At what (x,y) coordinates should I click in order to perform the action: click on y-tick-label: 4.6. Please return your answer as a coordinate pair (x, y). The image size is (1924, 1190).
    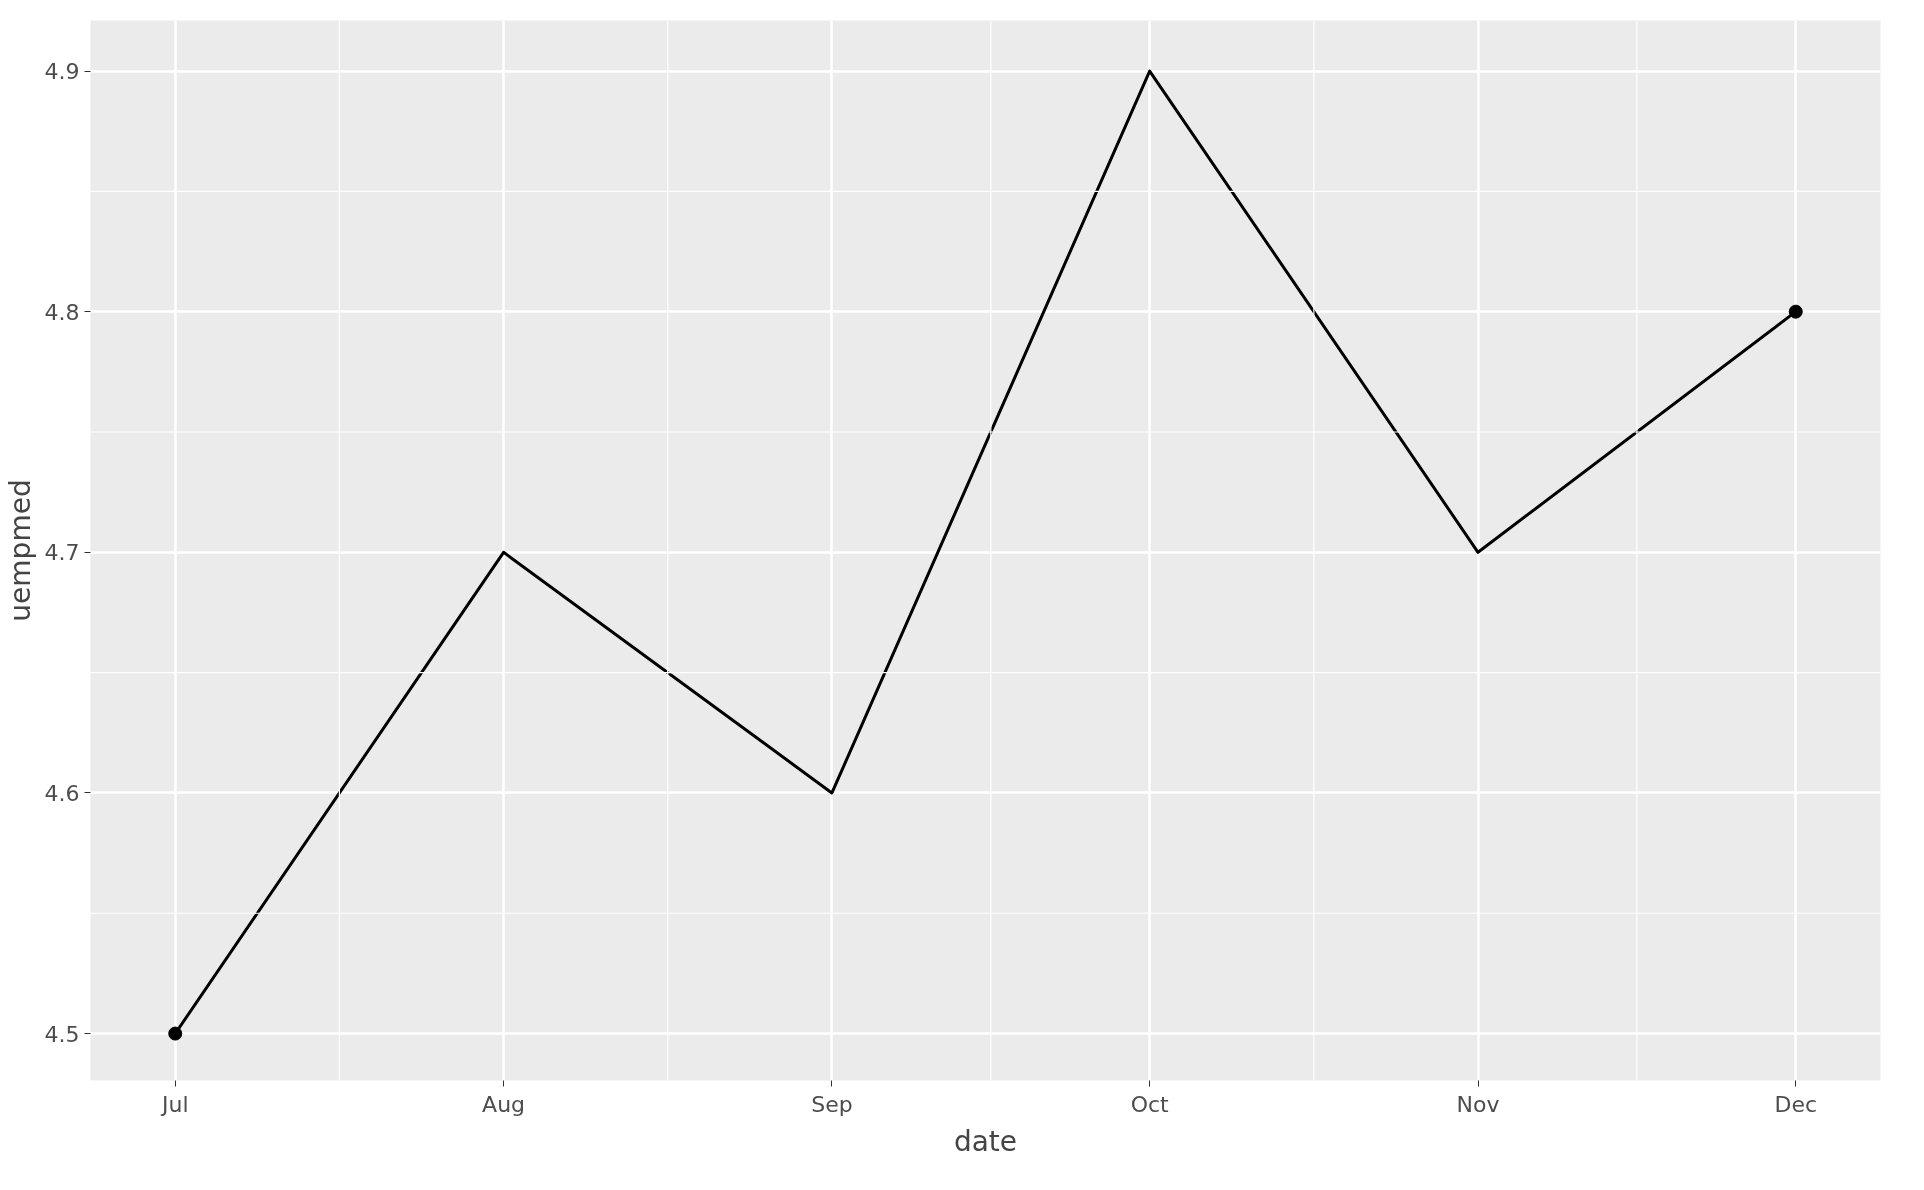
    Looking at the image, I should click on (62, 793).